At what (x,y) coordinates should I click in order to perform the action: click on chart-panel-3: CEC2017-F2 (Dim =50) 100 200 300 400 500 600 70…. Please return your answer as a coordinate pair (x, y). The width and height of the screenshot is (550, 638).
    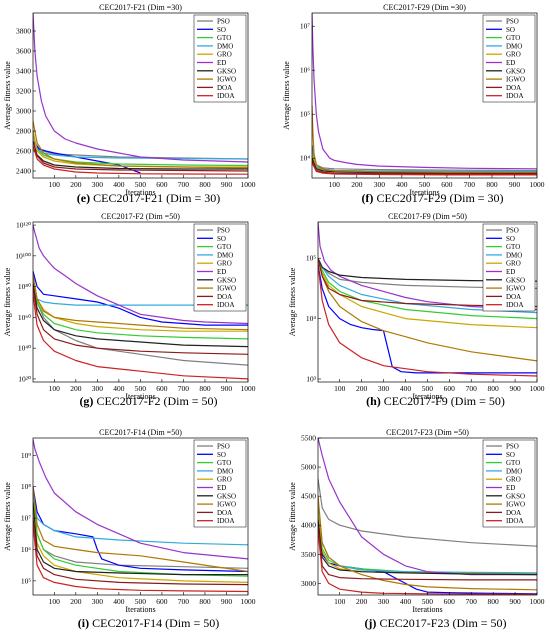
    Looking at the image, I should click on (129, 310).